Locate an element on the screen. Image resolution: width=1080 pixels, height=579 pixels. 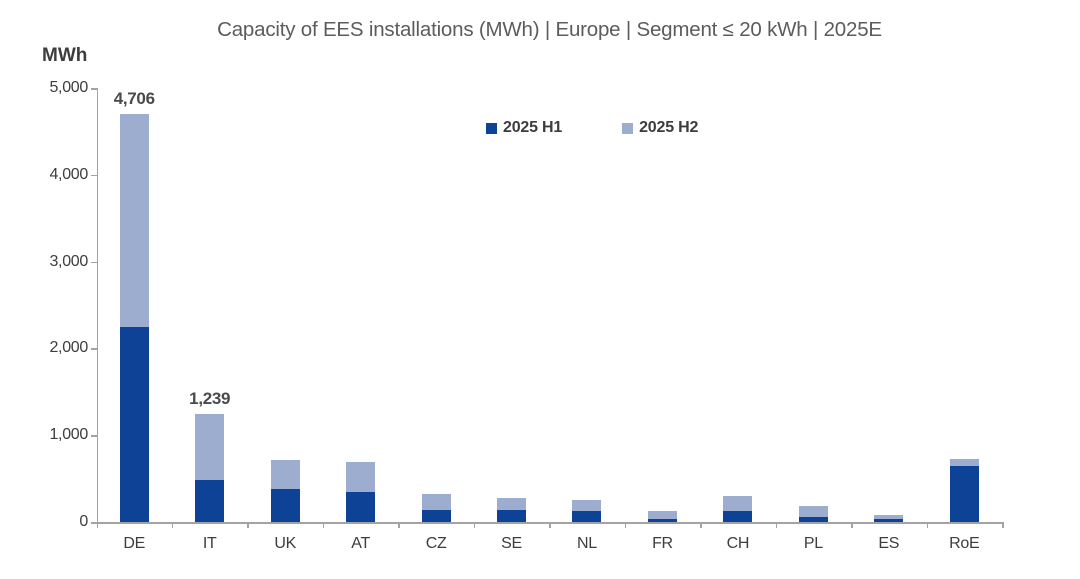
bar-ES-h2 is located at coordinates (889, 516).